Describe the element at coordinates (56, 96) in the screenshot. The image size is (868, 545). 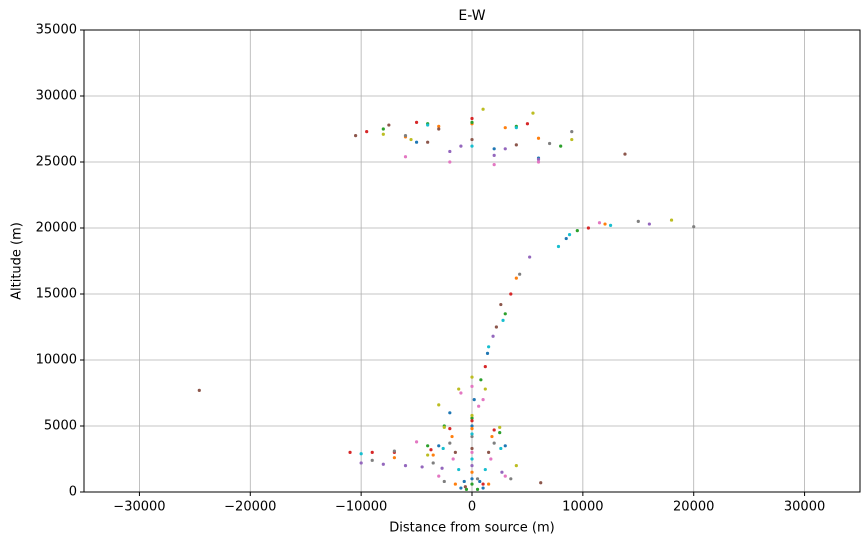
I see `y-tick-label: 30000` at that location.